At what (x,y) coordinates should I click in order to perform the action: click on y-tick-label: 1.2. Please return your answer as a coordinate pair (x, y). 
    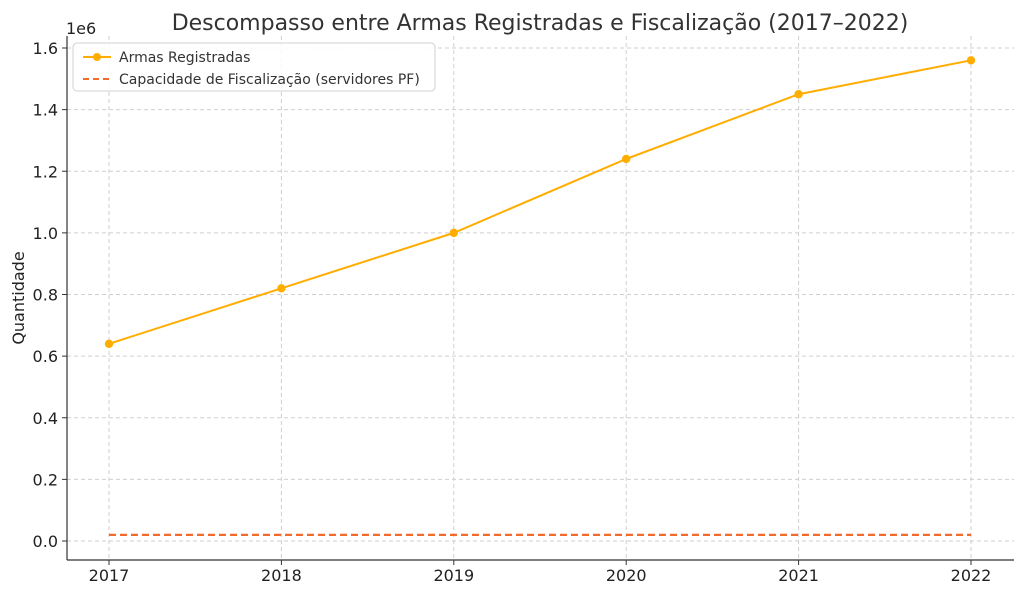
    Looking at the image, I should click on (45, 171).